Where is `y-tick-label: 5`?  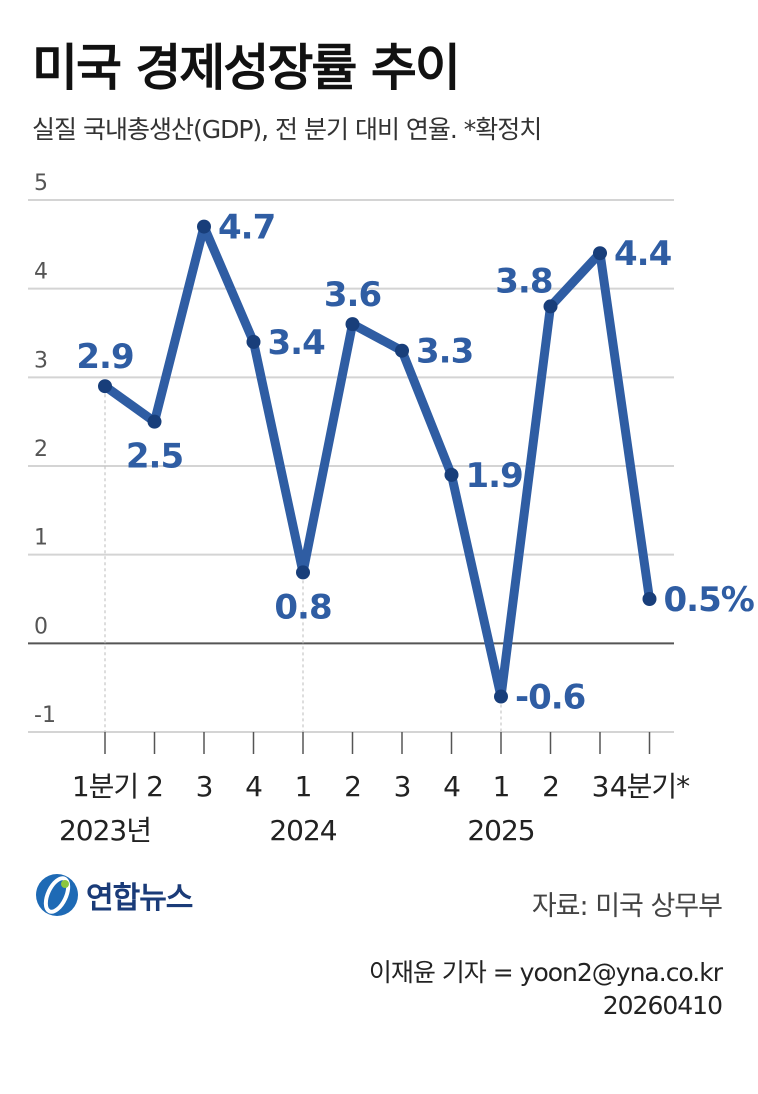
y-tick-label: 5 is located at coordinates (41, 183).